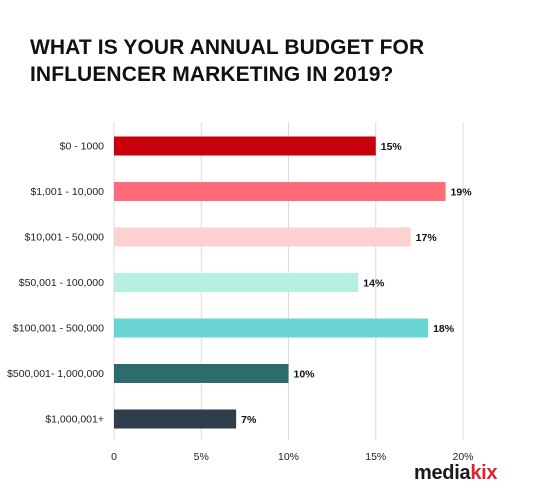 The width and height of the screenshot is (534, 496). I want to click on category-label: $1,000,001+, so click(74, 420).